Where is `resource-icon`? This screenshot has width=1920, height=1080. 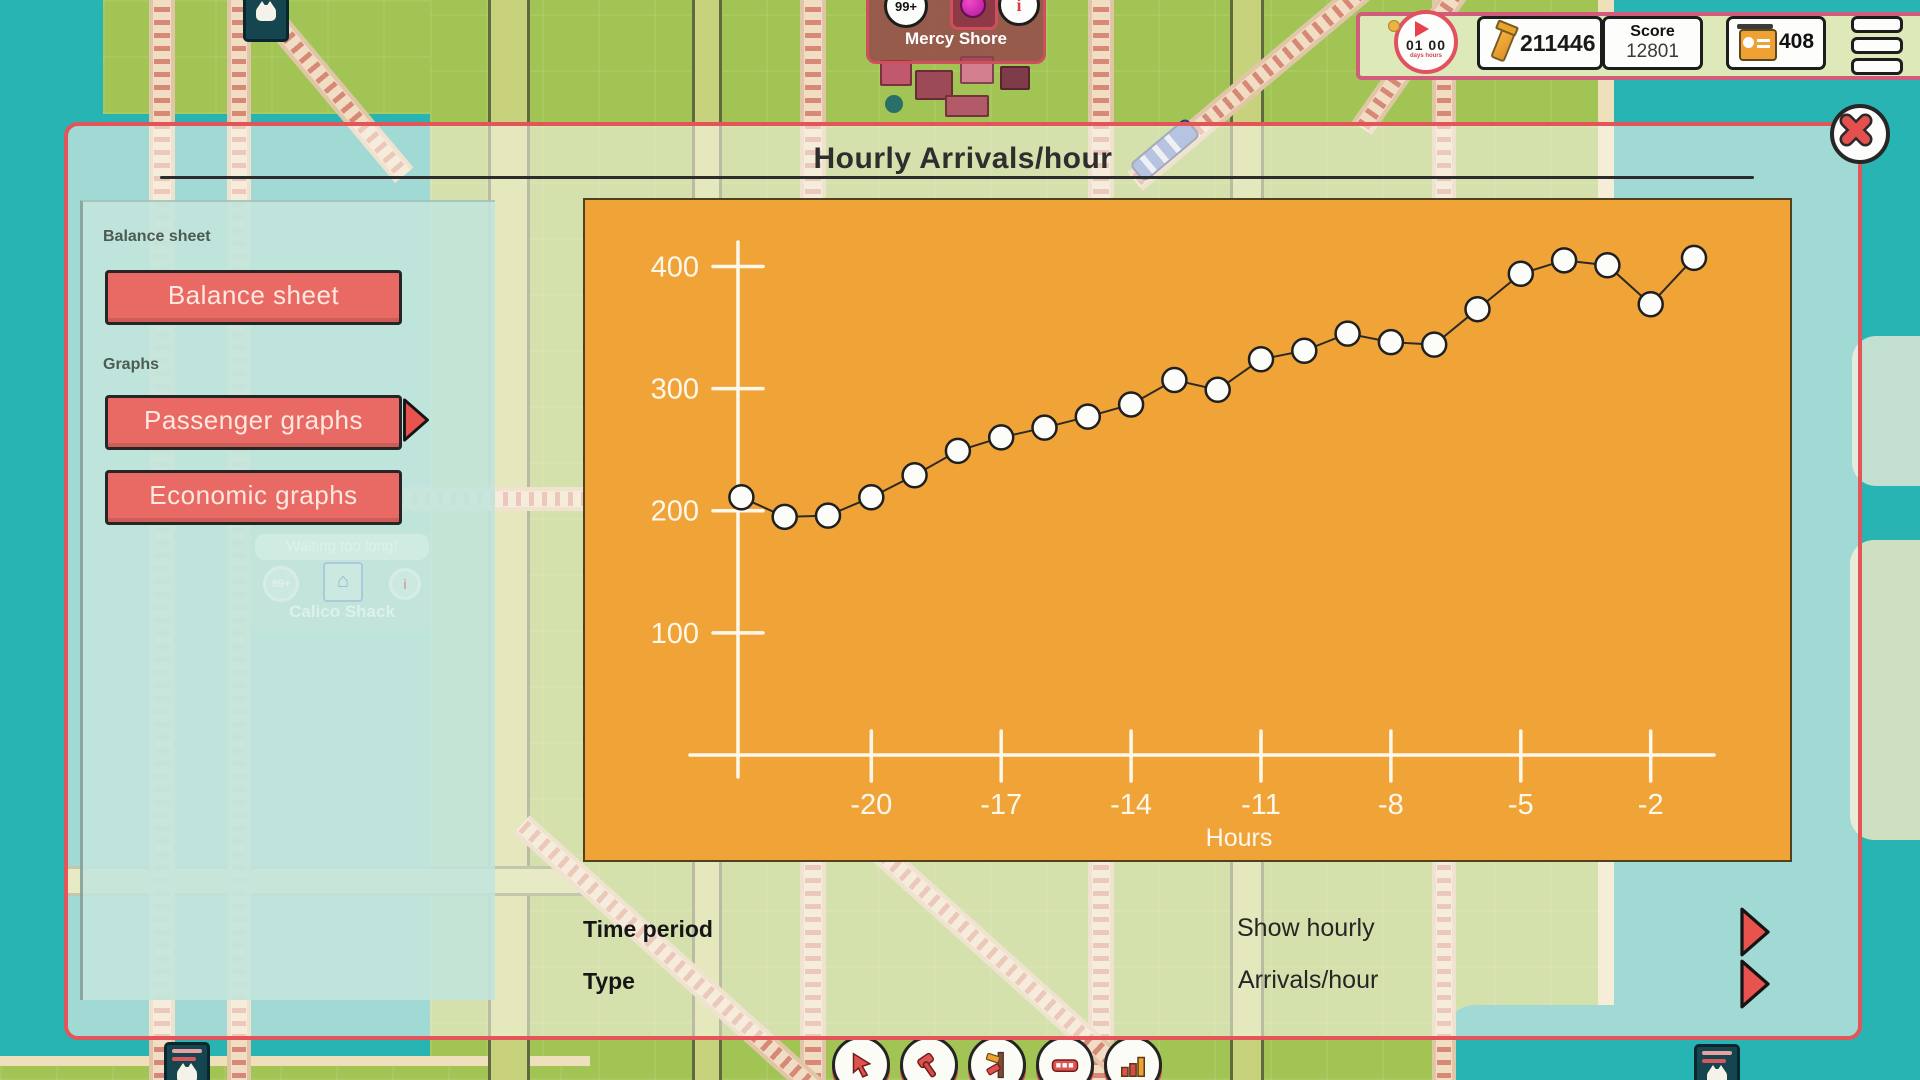
resource-icon is located at coordinates (974, 15).